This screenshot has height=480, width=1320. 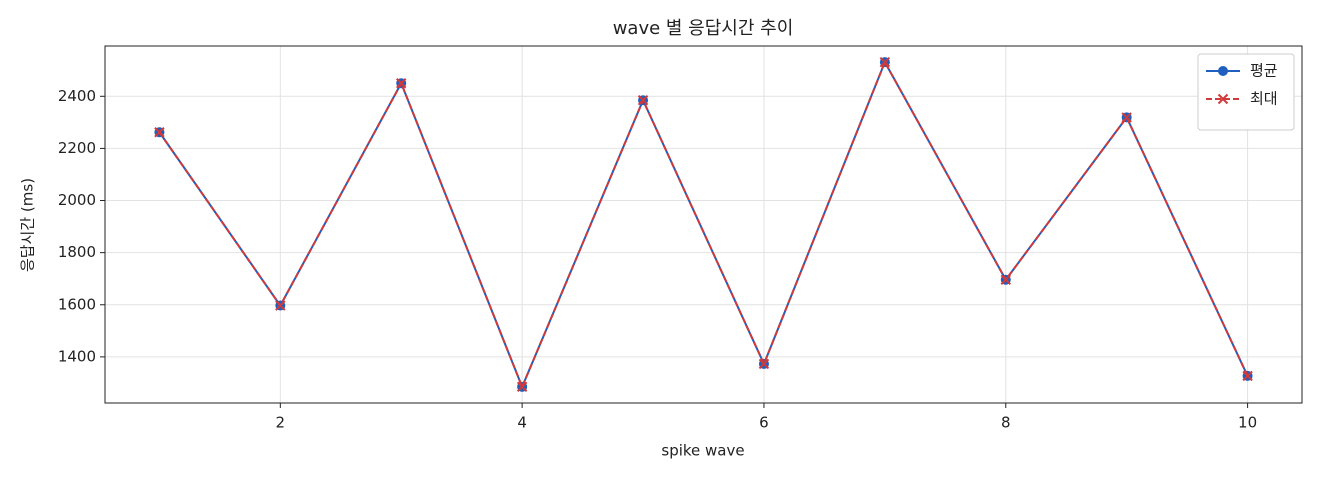 I want to click on legend-label: 평균, so click(x=1264, y=71).